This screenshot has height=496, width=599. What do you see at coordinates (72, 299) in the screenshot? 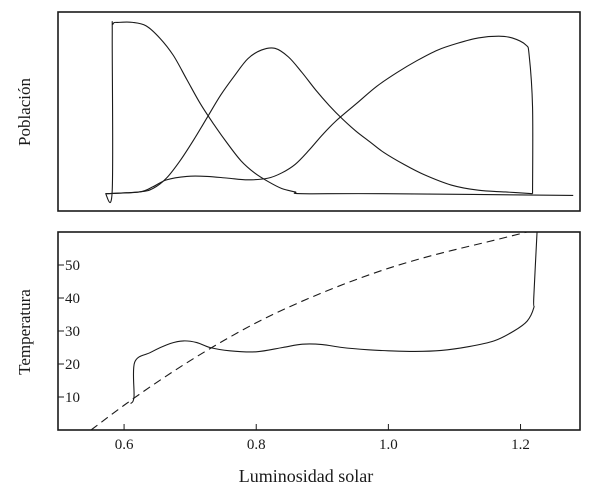
I see `y-tick-label: 40` at bounding box center [72, 299].